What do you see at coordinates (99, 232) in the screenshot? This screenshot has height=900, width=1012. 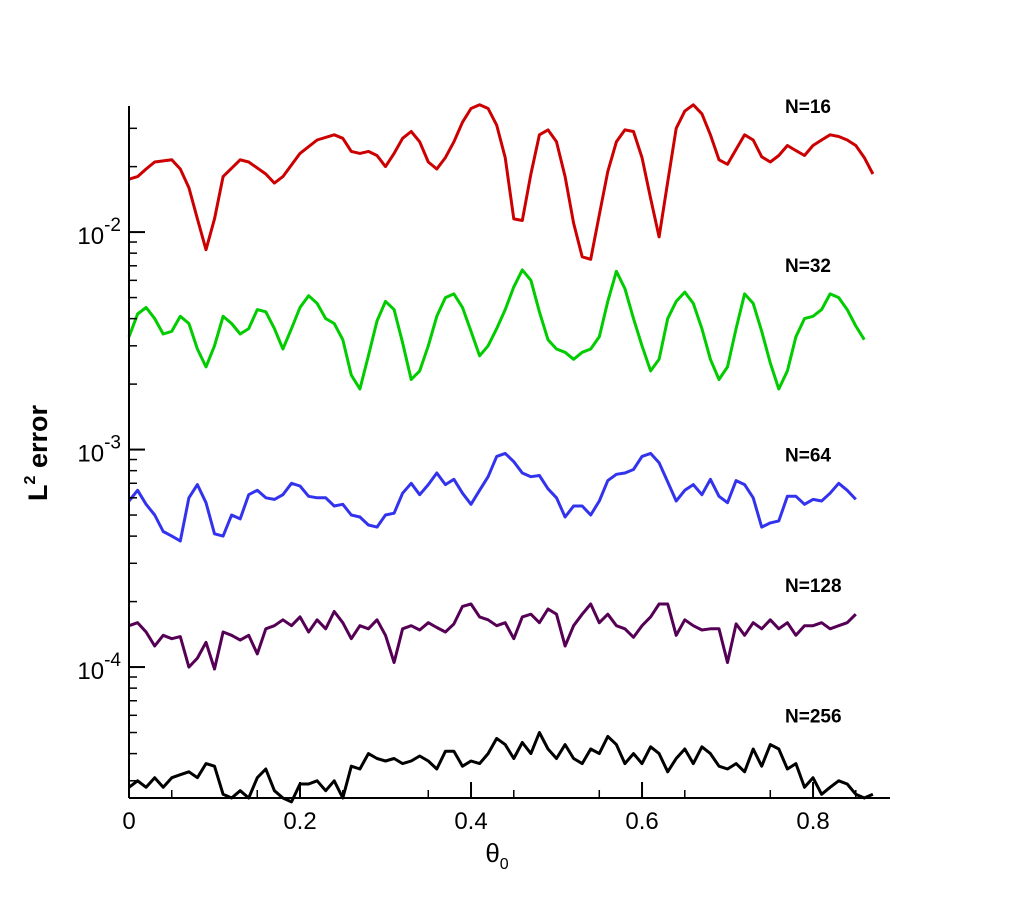 I see `y-tick-label-1: 10⁻²` at bounding box center [99, 232].